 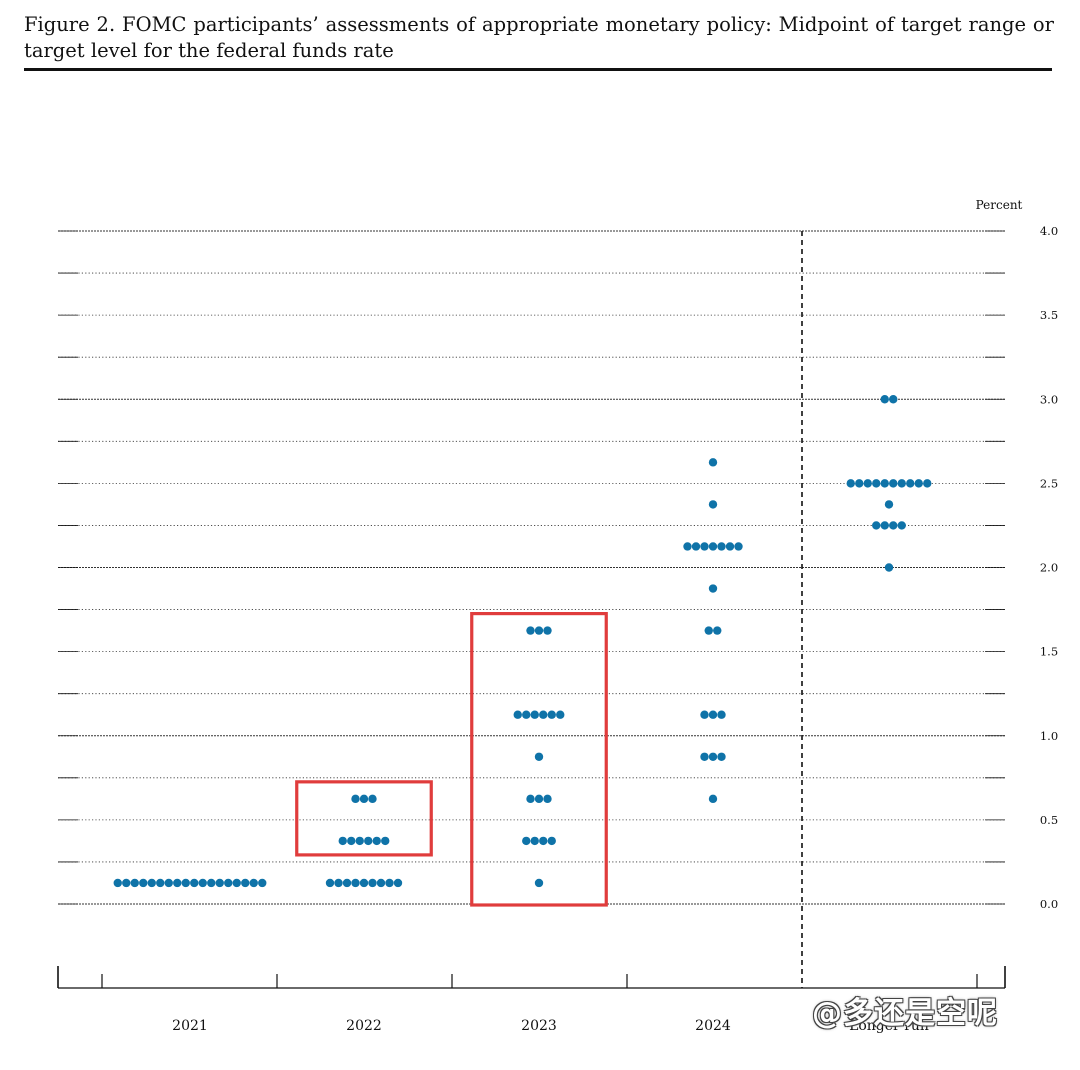 What do you see at coordinates (451, 759) in the screenshot?
I see `highlight-boxes` at bounding box center [451, 759].